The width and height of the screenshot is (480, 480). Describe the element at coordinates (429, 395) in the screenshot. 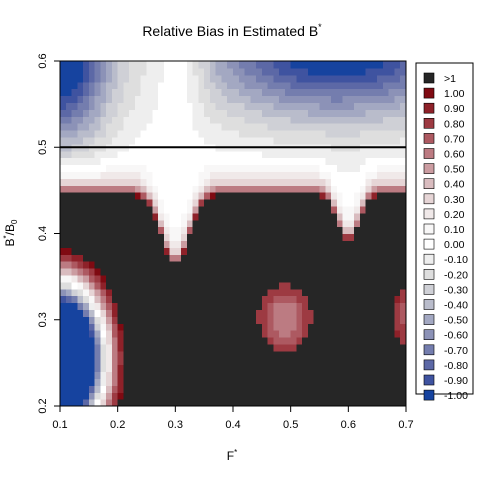

I see `legend-swatch` at that location.